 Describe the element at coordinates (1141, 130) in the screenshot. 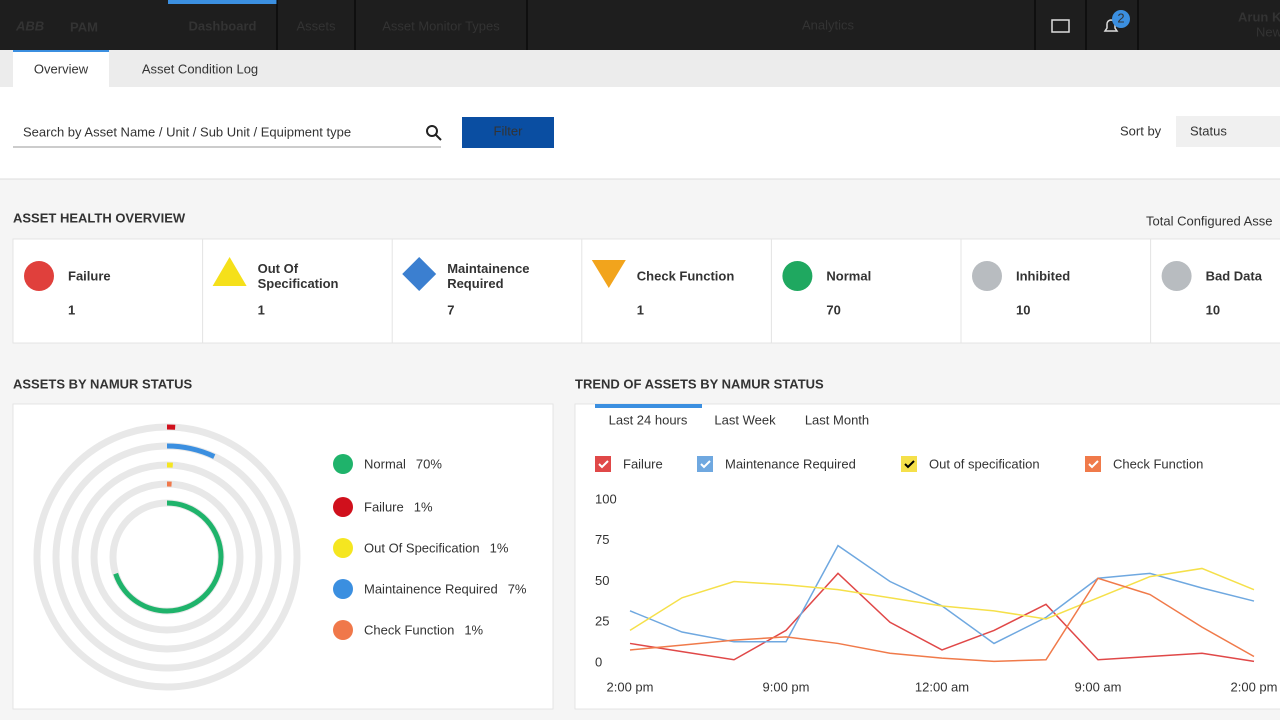

I see `sort-label: Sort by` at that location.